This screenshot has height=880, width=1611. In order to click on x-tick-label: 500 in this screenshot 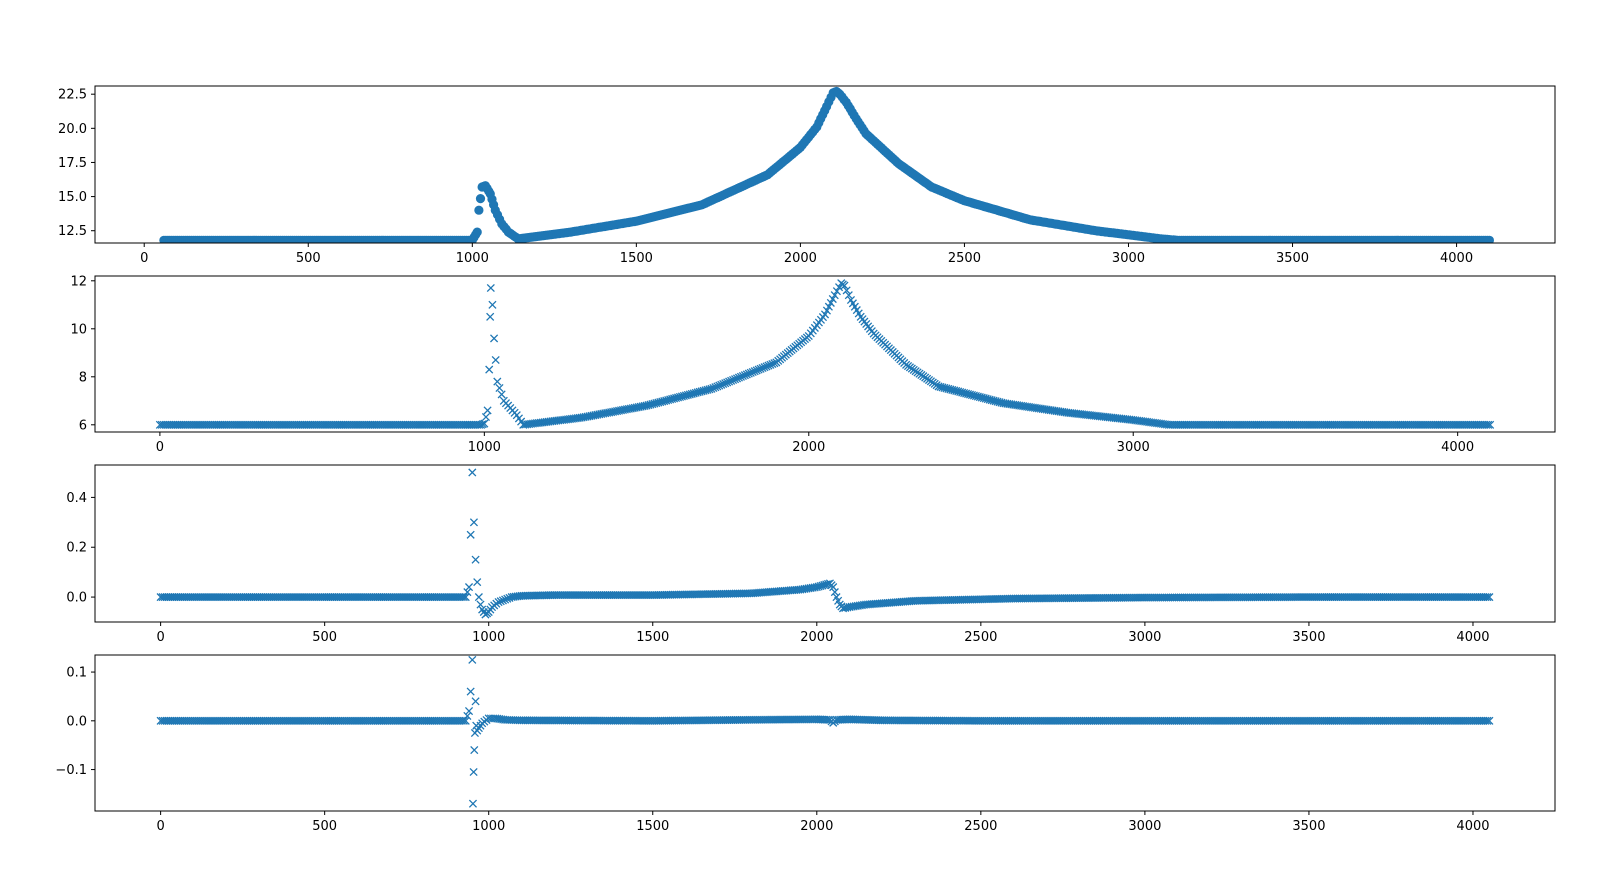, I will do `click(324, 637)`.